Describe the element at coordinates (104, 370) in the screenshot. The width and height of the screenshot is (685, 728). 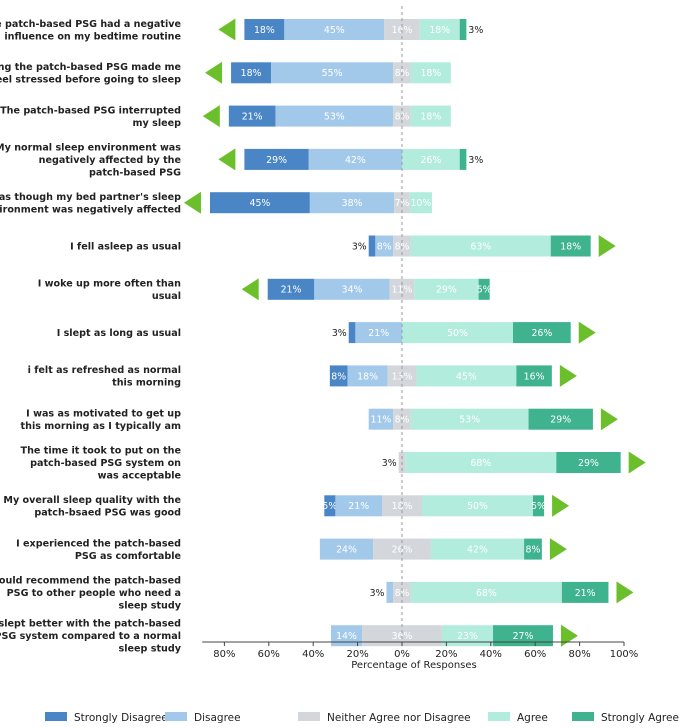
I see `question-label-line: i felt as refreshed as normal` at that location.